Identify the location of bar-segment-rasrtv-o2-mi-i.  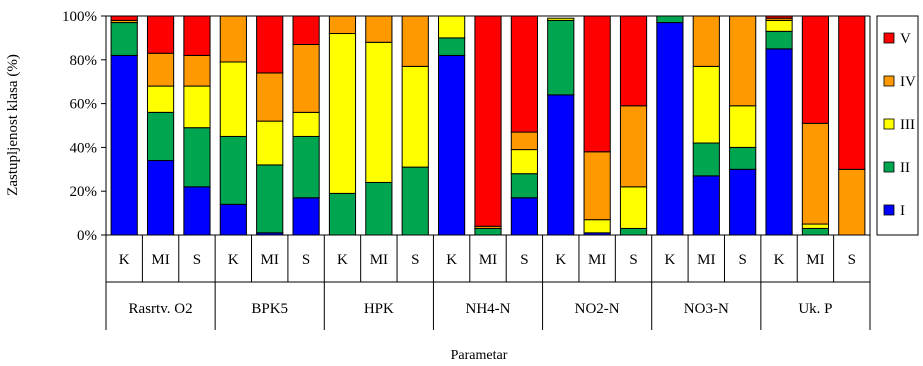
(160, 198).